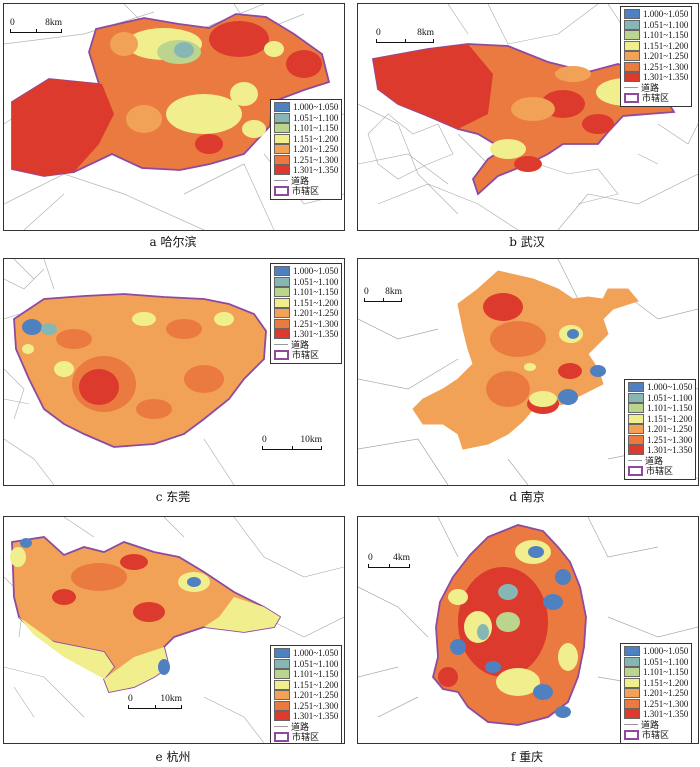 The width and height of the screenshot is (700, 767). Describe the element at coordinates (316, 128) in the screenshot. I see `legend-label: 1.101~1.150` at that location.